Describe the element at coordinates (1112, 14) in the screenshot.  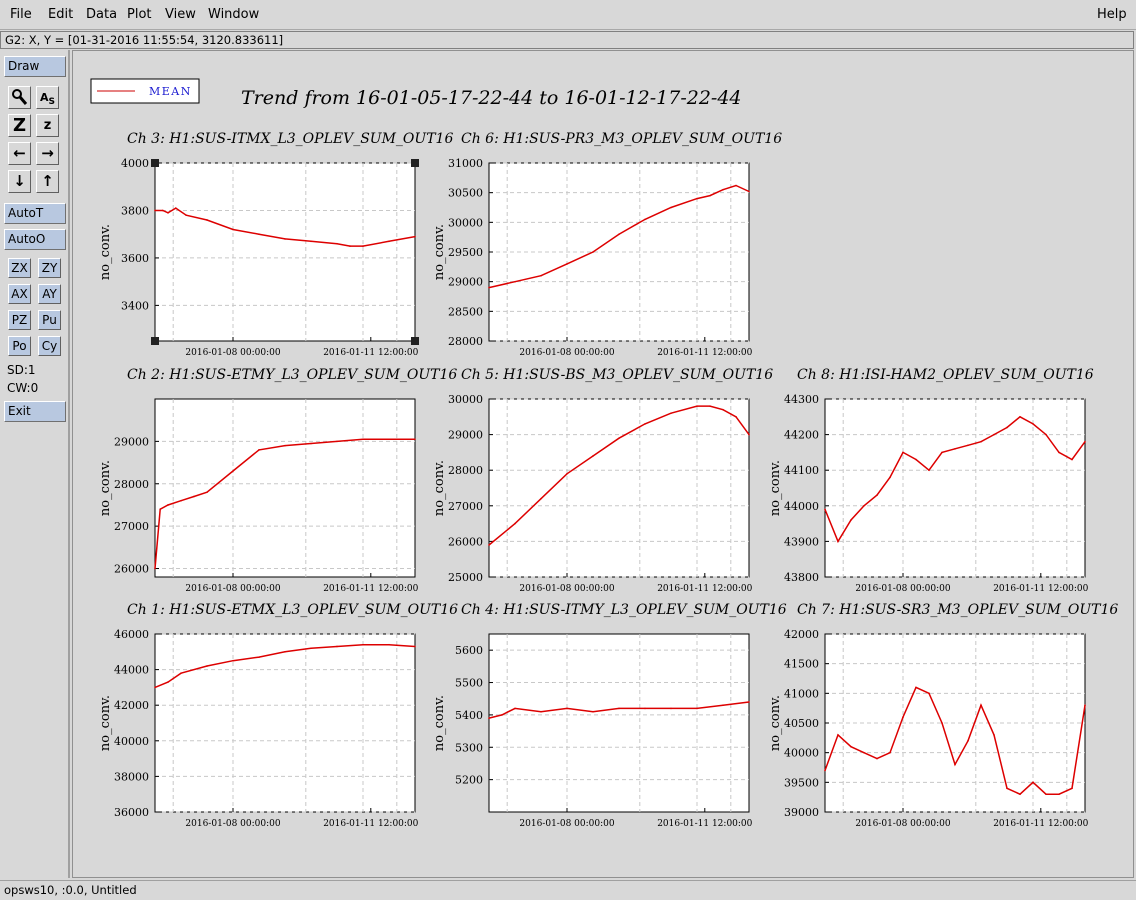
I see `menu-help: Help` at that location.